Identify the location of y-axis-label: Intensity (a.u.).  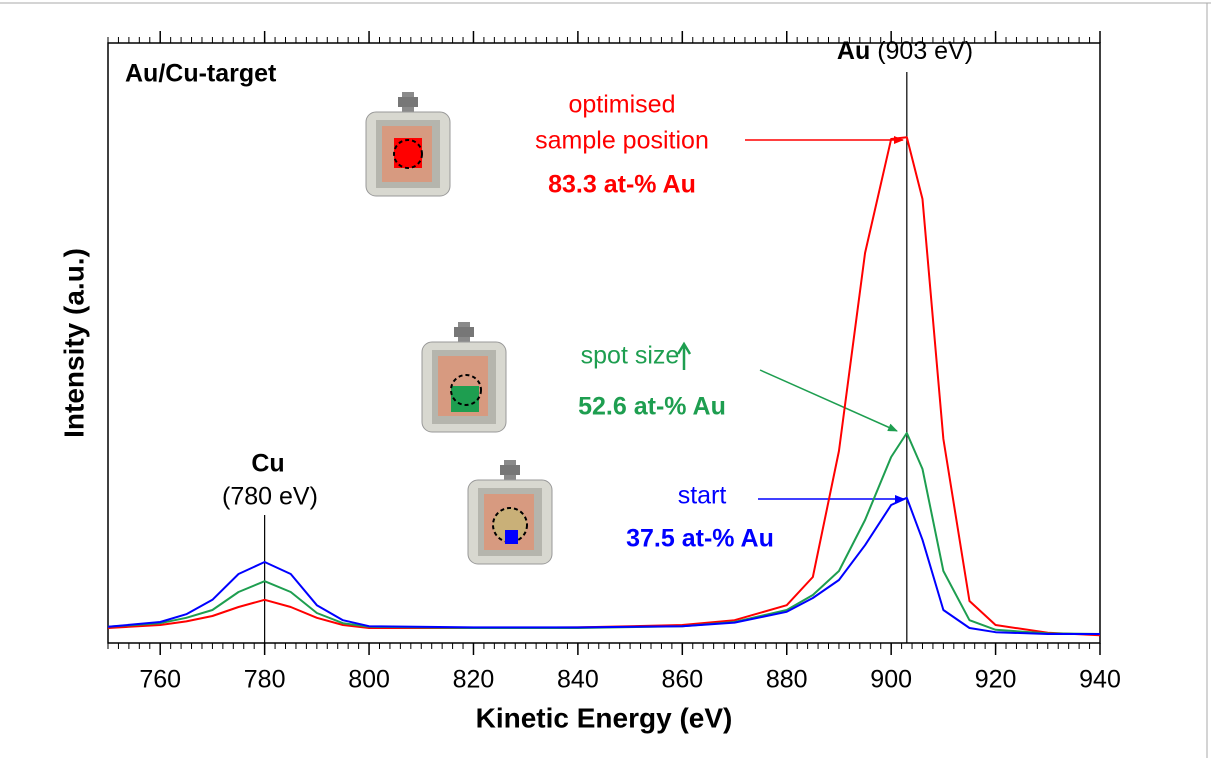
(73, 343).